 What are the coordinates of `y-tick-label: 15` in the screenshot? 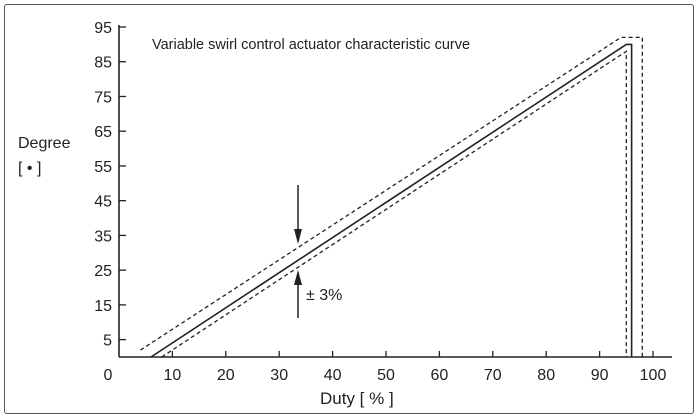 It's located at (103, 306).